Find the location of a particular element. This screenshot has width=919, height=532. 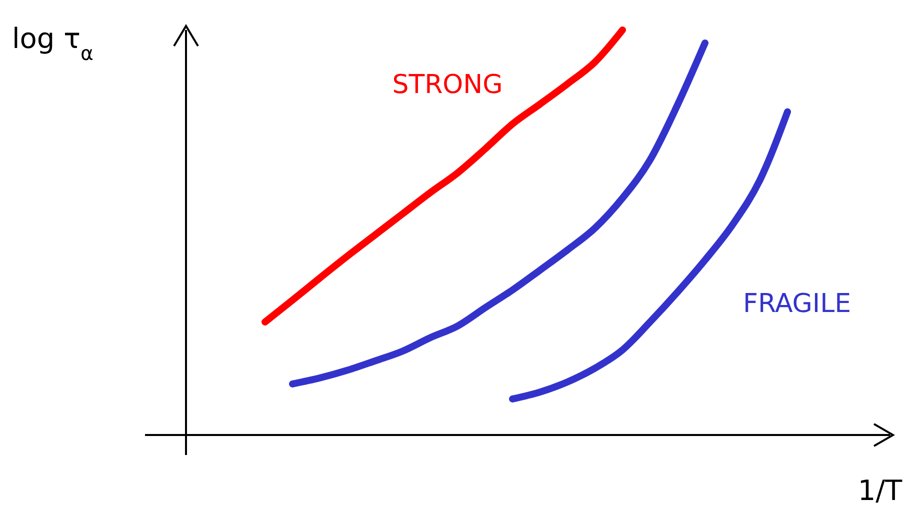

series-label: FRAGILE is located at coordinates (797, 304).